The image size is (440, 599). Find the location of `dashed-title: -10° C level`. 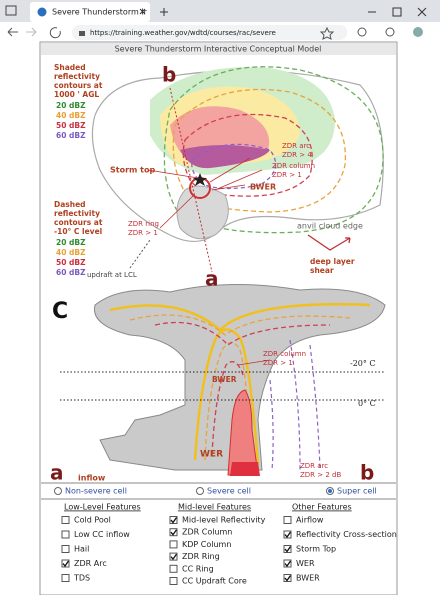

dashed-title: -10° C level is located at coordinates (78, 231).